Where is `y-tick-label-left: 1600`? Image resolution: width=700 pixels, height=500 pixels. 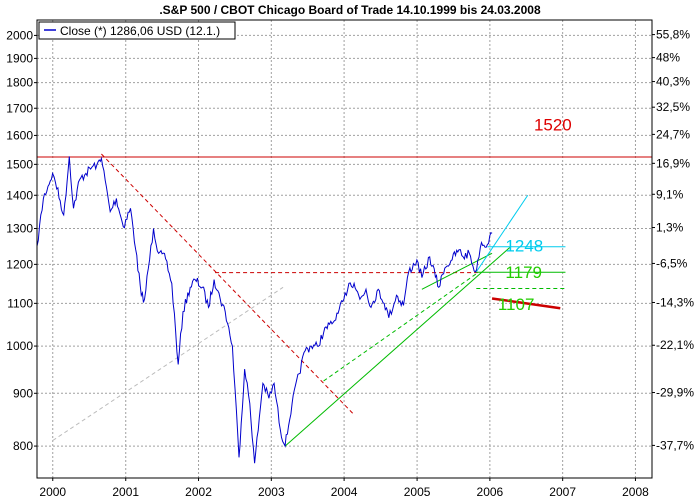 y-tick-label-left: 1600 is located at coordinates (19, 135).